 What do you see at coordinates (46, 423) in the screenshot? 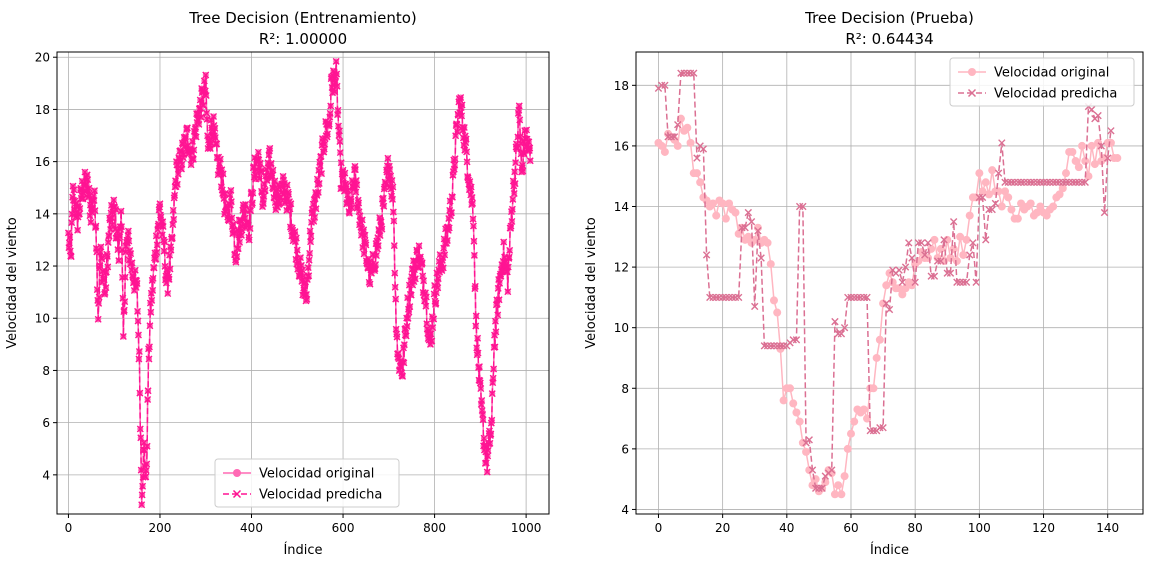
I see `y-tick-label: 6` at bounding box center [46, 423].